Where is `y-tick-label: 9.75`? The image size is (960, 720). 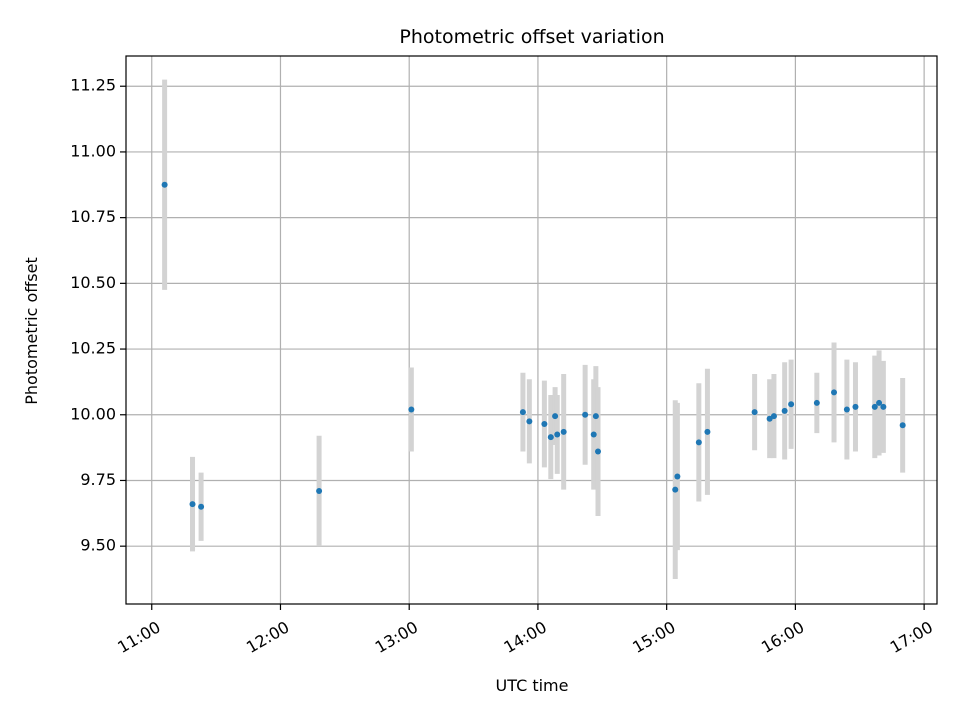
y-tick-label: 9.75 is located at coordinates (98, 479).